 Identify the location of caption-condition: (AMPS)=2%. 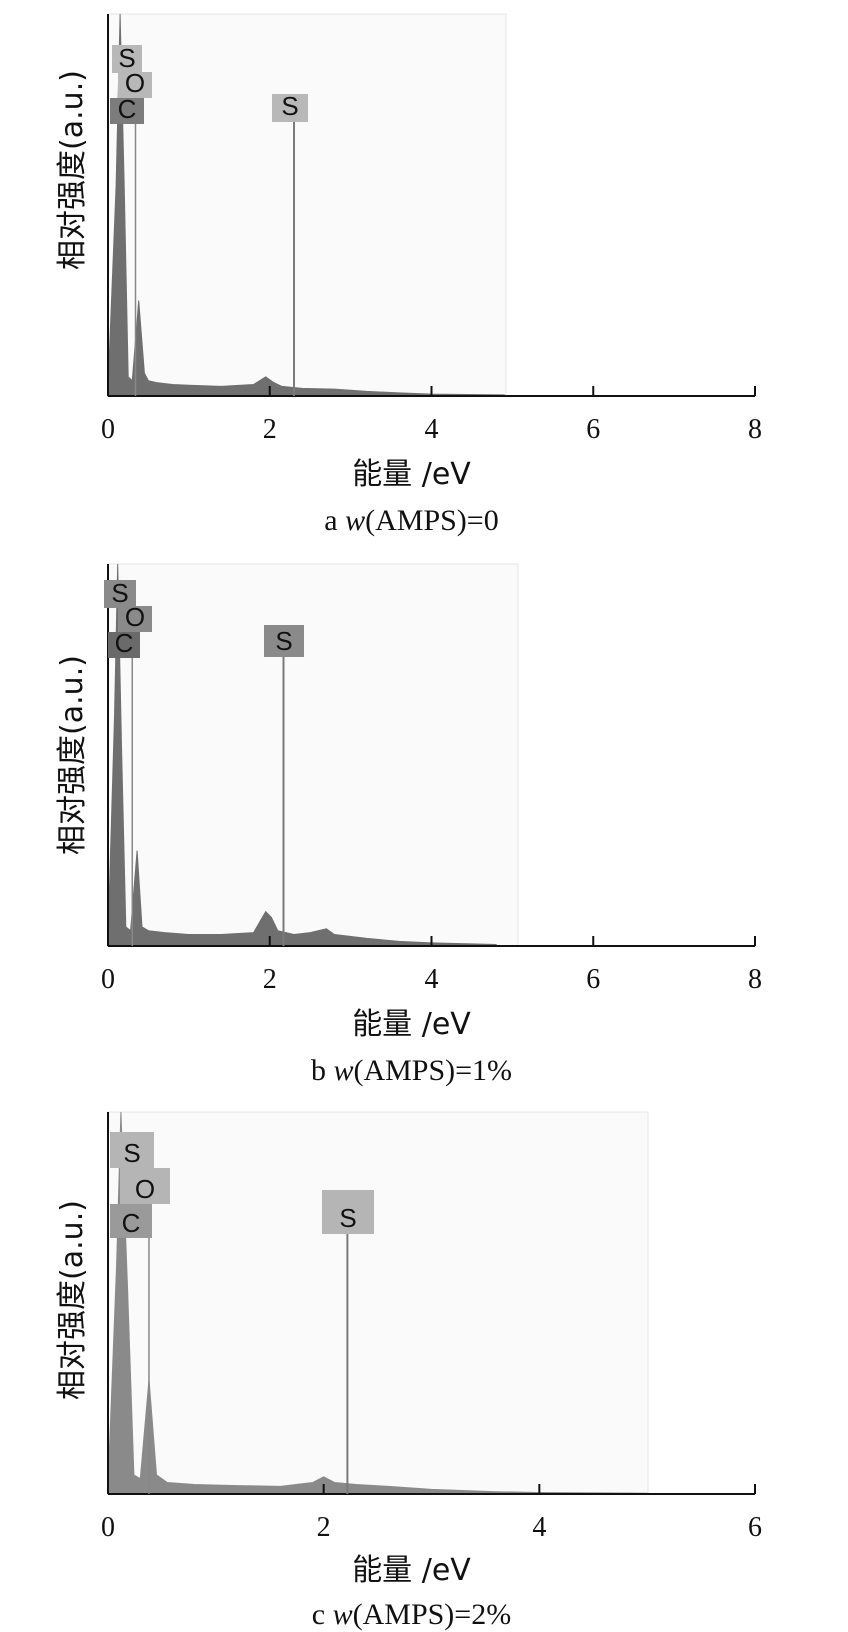
(432, 1614).